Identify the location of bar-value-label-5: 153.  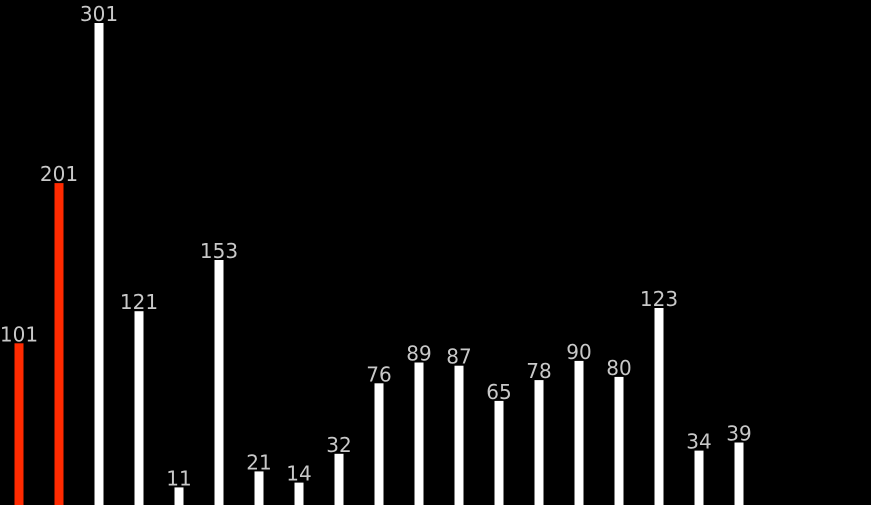
(219, 251).